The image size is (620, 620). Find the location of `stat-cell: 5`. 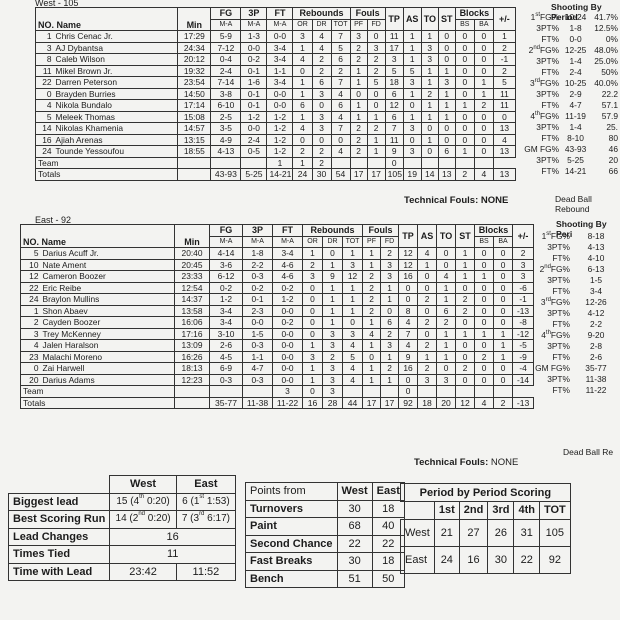

stat-cell: 5 is located at coordinates (340, 47).